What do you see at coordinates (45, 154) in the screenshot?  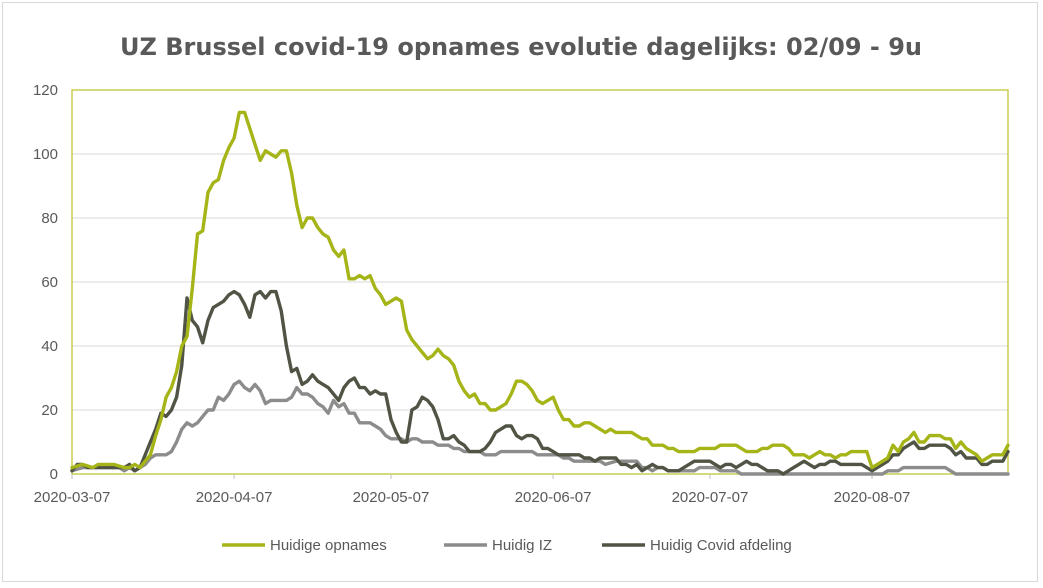 I see `y-tick-label: 100` at bounding box center [45, 154].